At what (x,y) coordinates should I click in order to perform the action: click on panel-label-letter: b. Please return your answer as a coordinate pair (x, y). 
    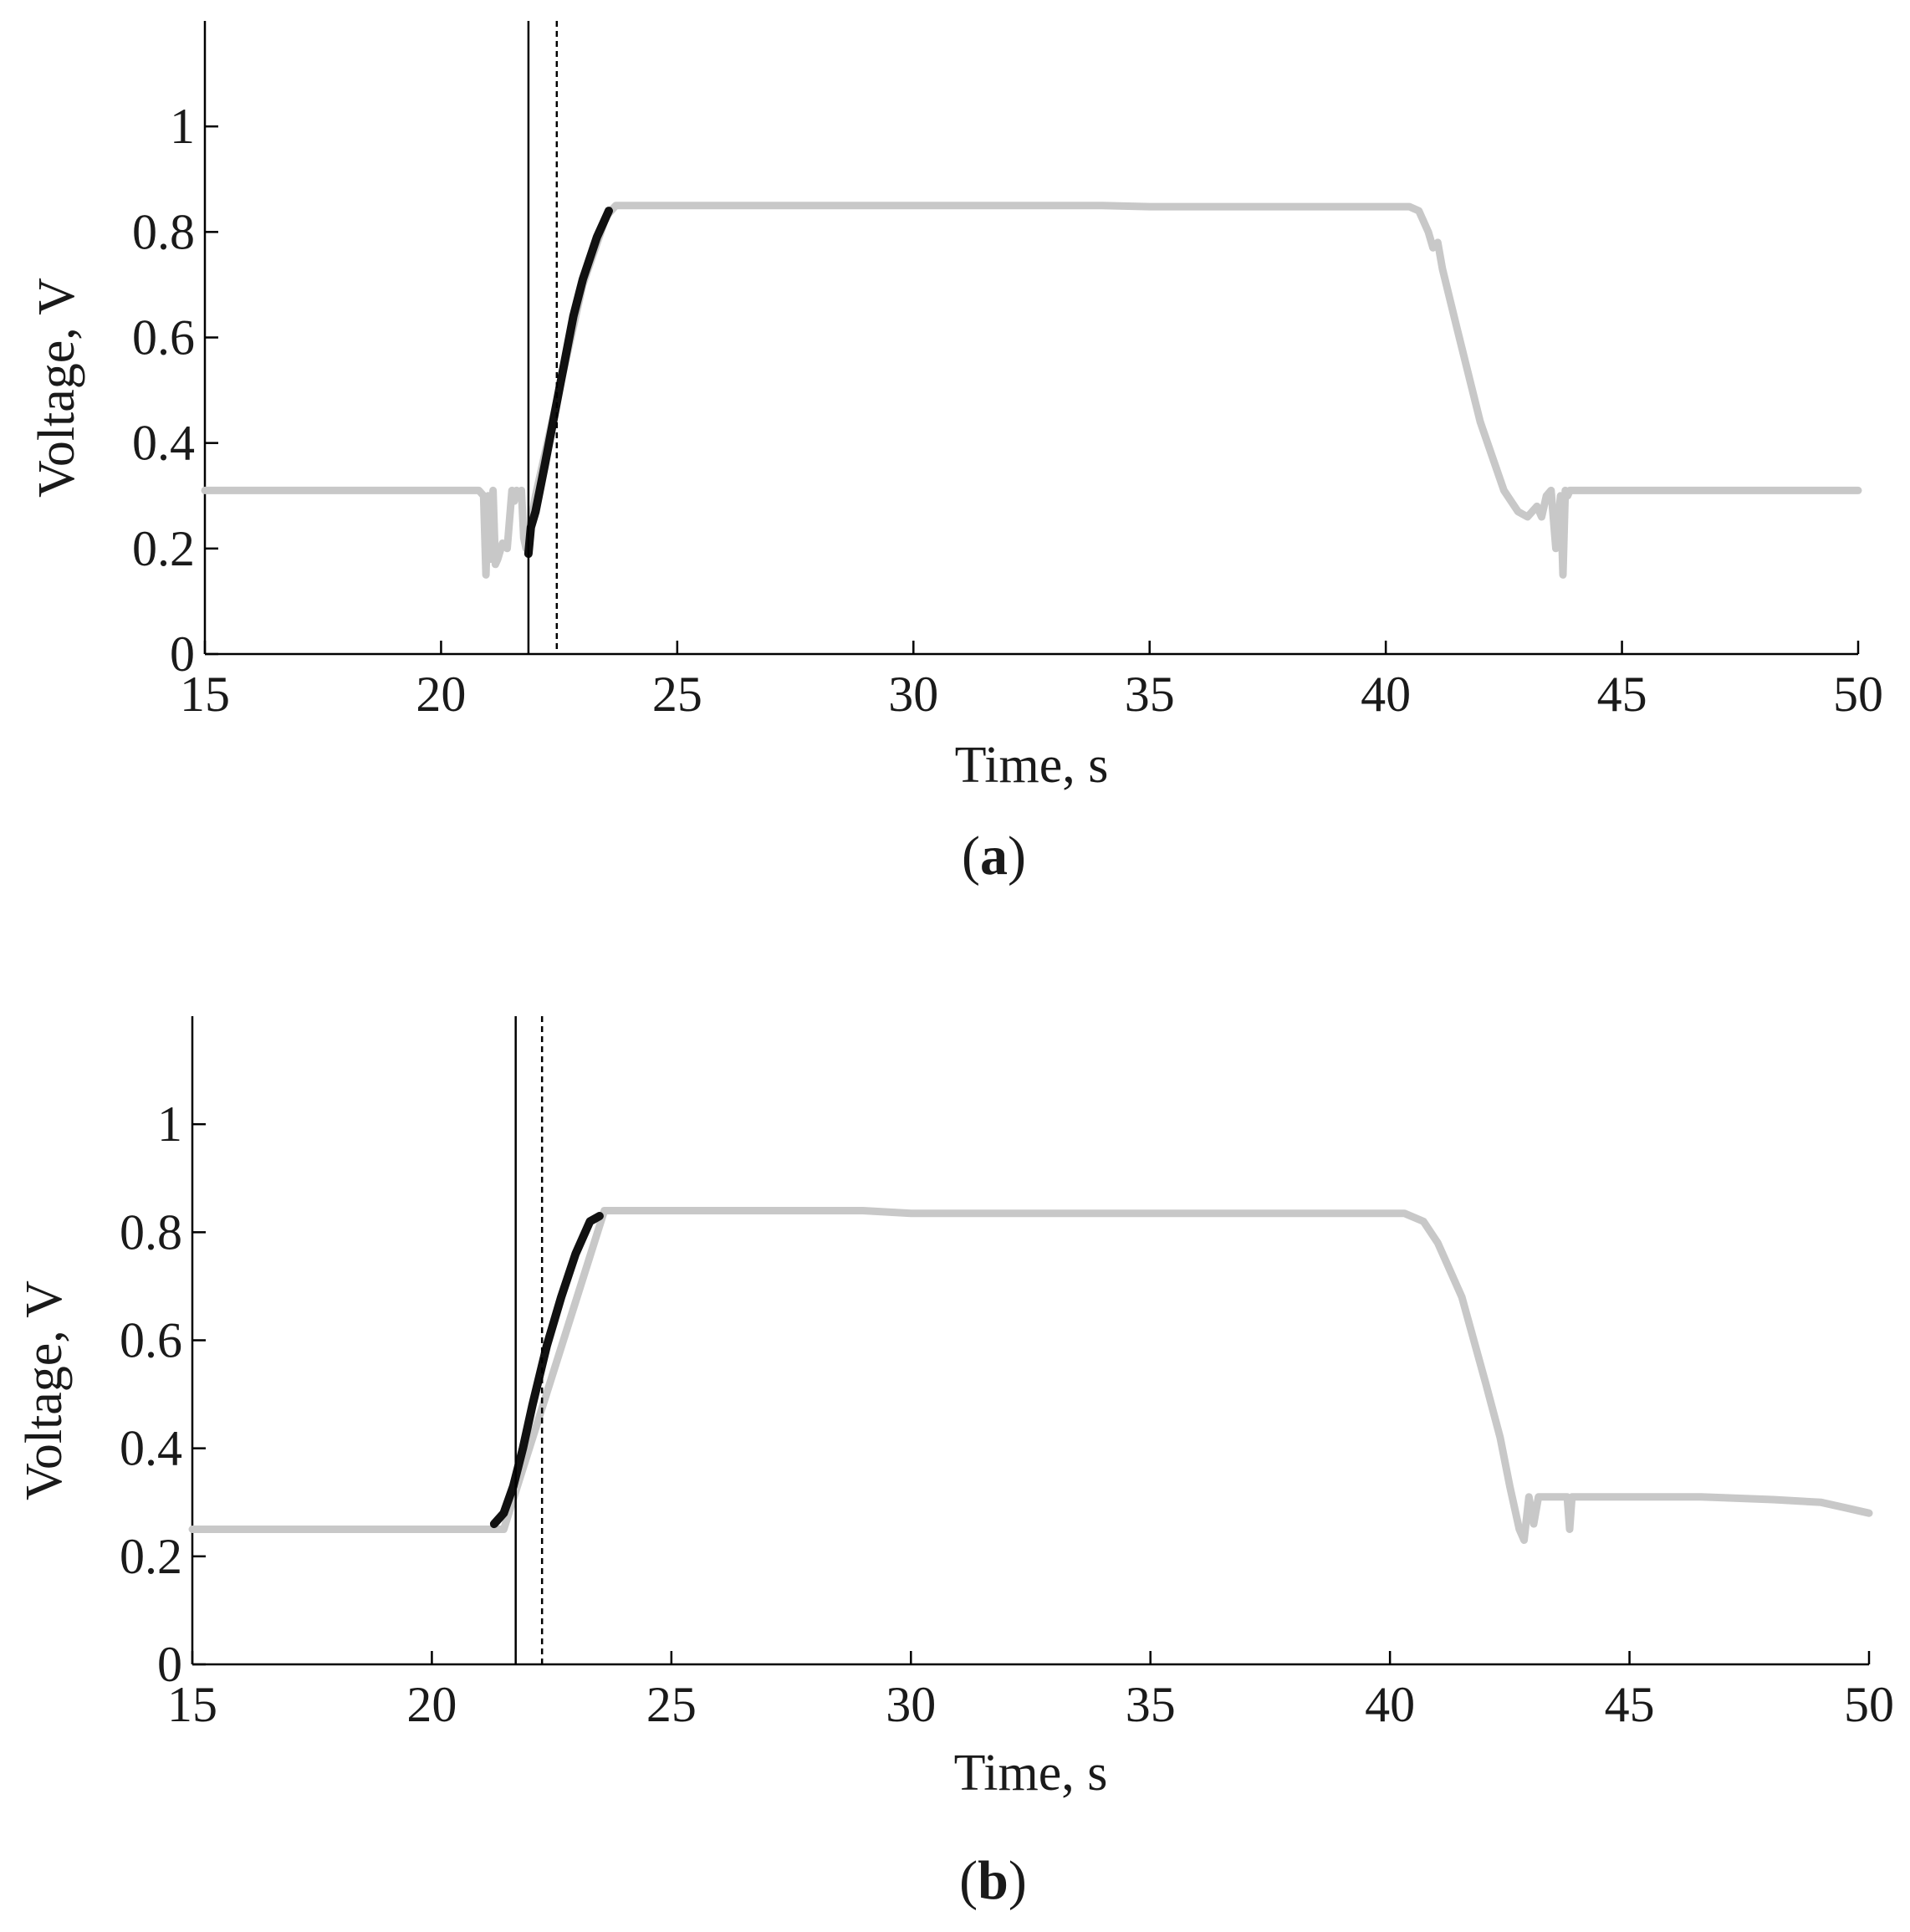
    Looking at the image, I should click on (994, 1880).